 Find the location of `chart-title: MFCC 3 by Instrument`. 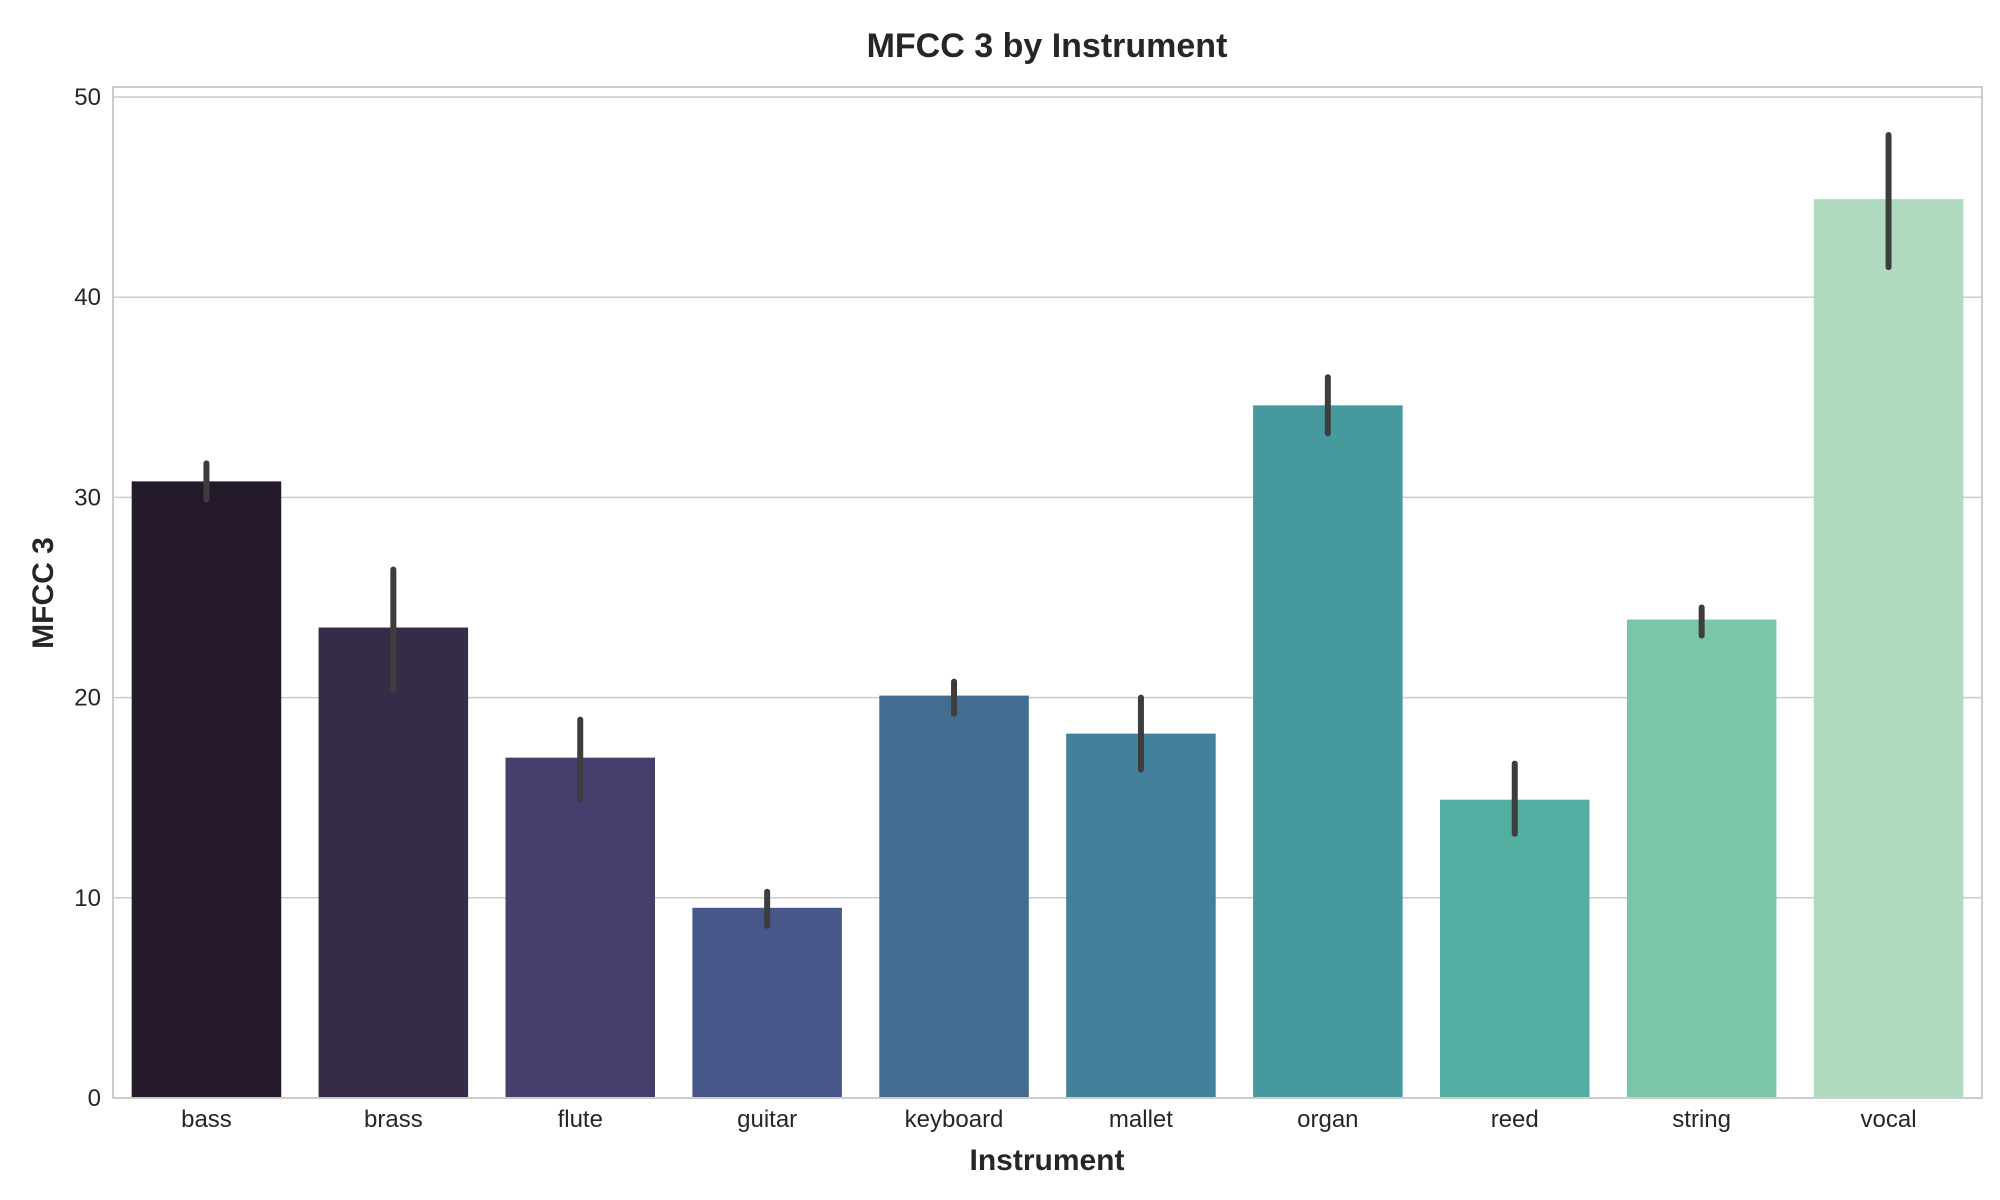

chart-title: MFCC 3 by Instrument is located at coordinates (1047, 46).